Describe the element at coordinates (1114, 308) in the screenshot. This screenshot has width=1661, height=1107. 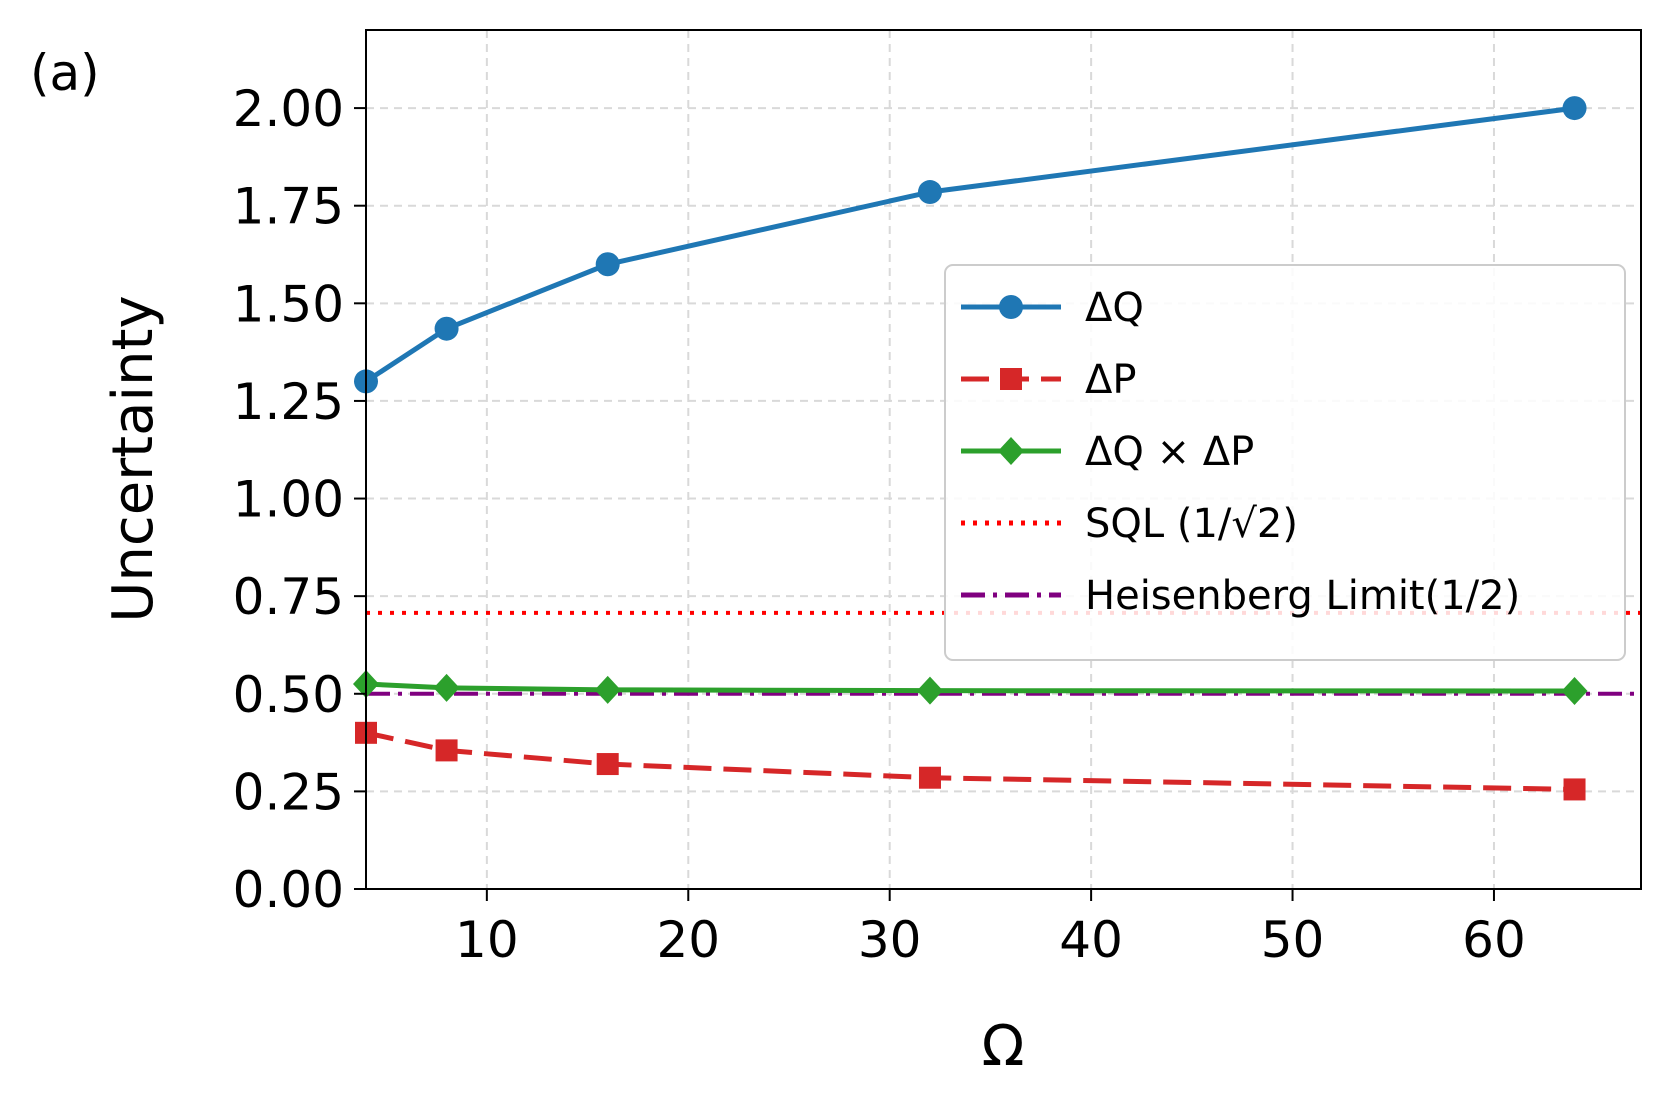
I see `legend-label: ΔQ` at that location.